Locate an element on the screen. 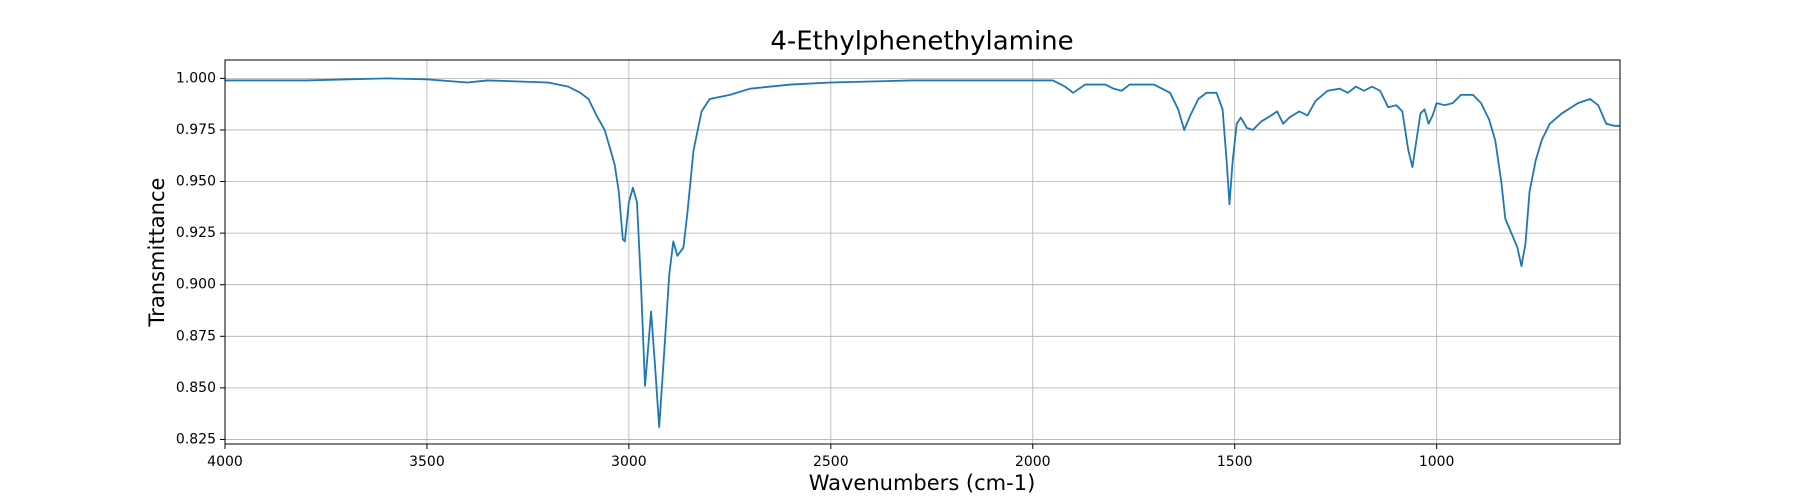 This screenshot has width=1800, height=500. x-tick-label: 1000 is located at coordinates (1437, 462).